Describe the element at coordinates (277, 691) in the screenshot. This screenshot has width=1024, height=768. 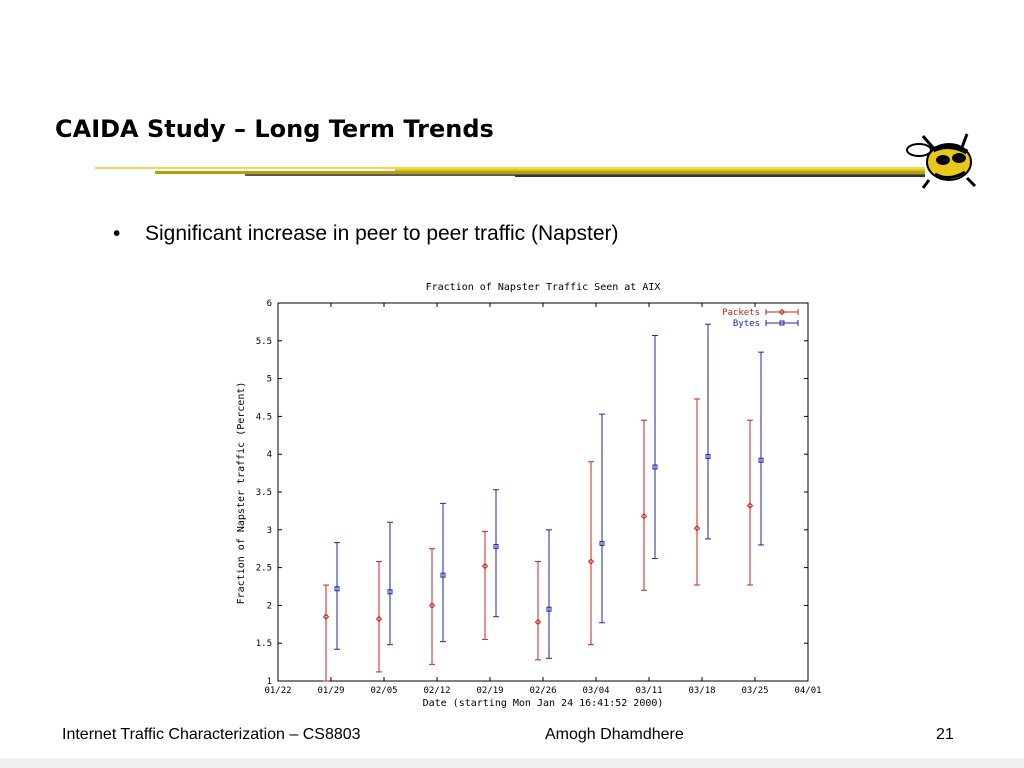
I see `x-tick-label: 01/22` at that location.